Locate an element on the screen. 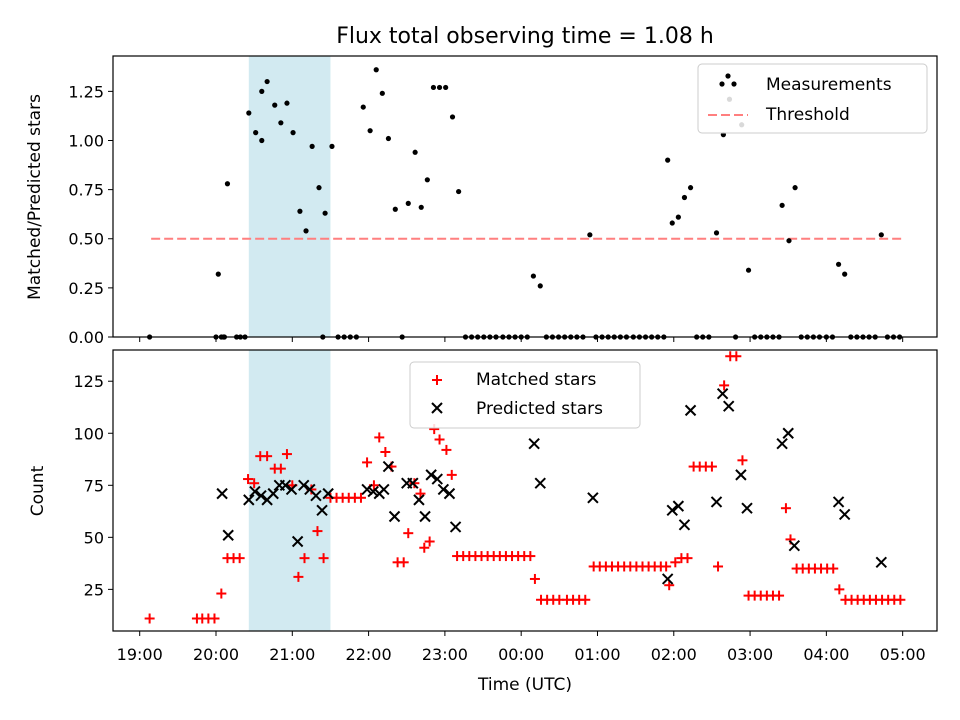 This screenshot has width=960, height=720. top-legend: Measurements Threshold is located at coordinates (812, 98).